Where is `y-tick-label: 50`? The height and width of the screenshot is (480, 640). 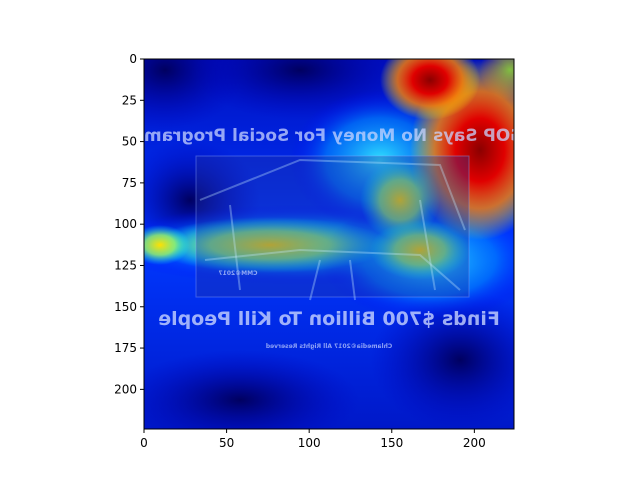
y-tick-label: 50 is located at coordinates (129, 142).